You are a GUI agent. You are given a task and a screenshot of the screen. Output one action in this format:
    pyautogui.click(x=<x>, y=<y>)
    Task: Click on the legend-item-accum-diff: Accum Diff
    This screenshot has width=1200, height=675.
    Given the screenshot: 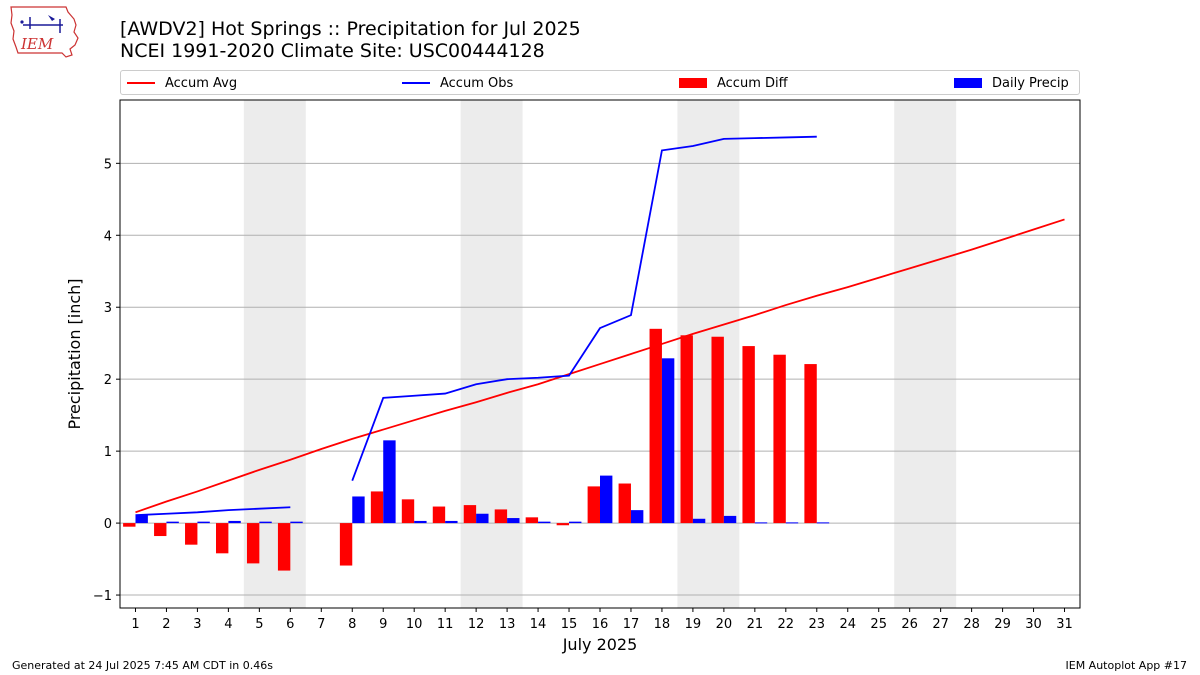 What is the action you would take?
    pyautogui.click(x=733, y=83)
    